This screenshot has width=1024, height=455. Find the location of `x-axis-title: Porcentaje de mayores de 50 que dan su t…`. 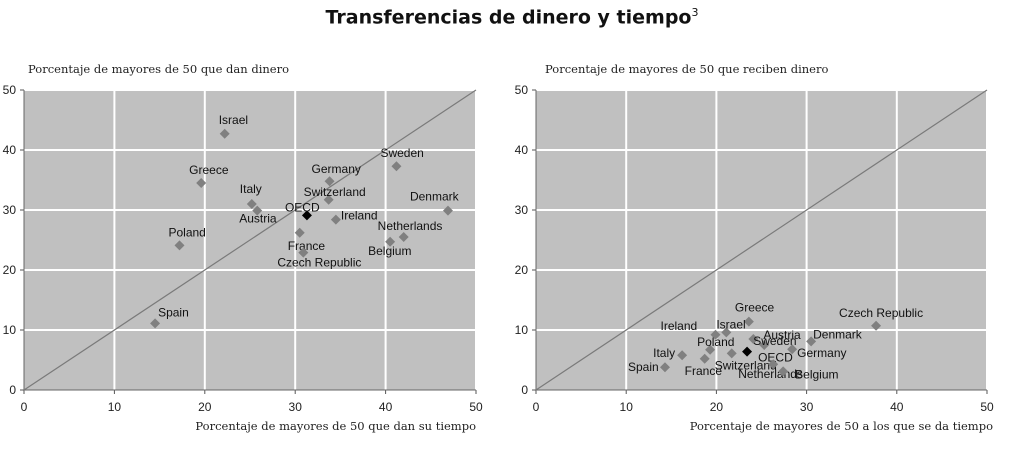

x-axis-title: Porcentaje de mayores de 50 que dan su t… is located at coordinates (335, 426).